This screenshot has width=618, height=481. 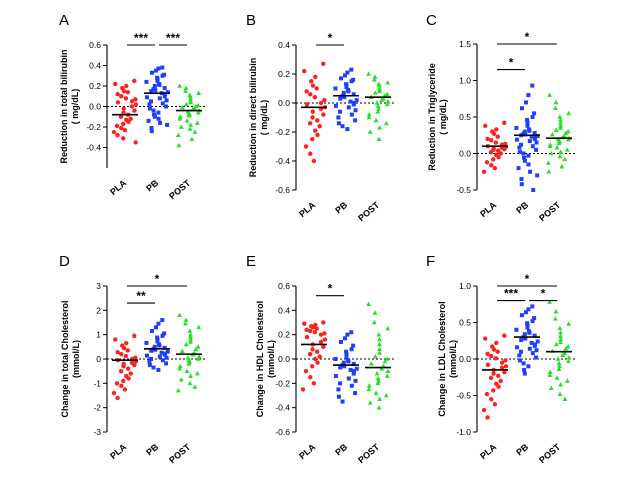 I want to click on y-tick-label: -0.4, so click(x=93, y=148).